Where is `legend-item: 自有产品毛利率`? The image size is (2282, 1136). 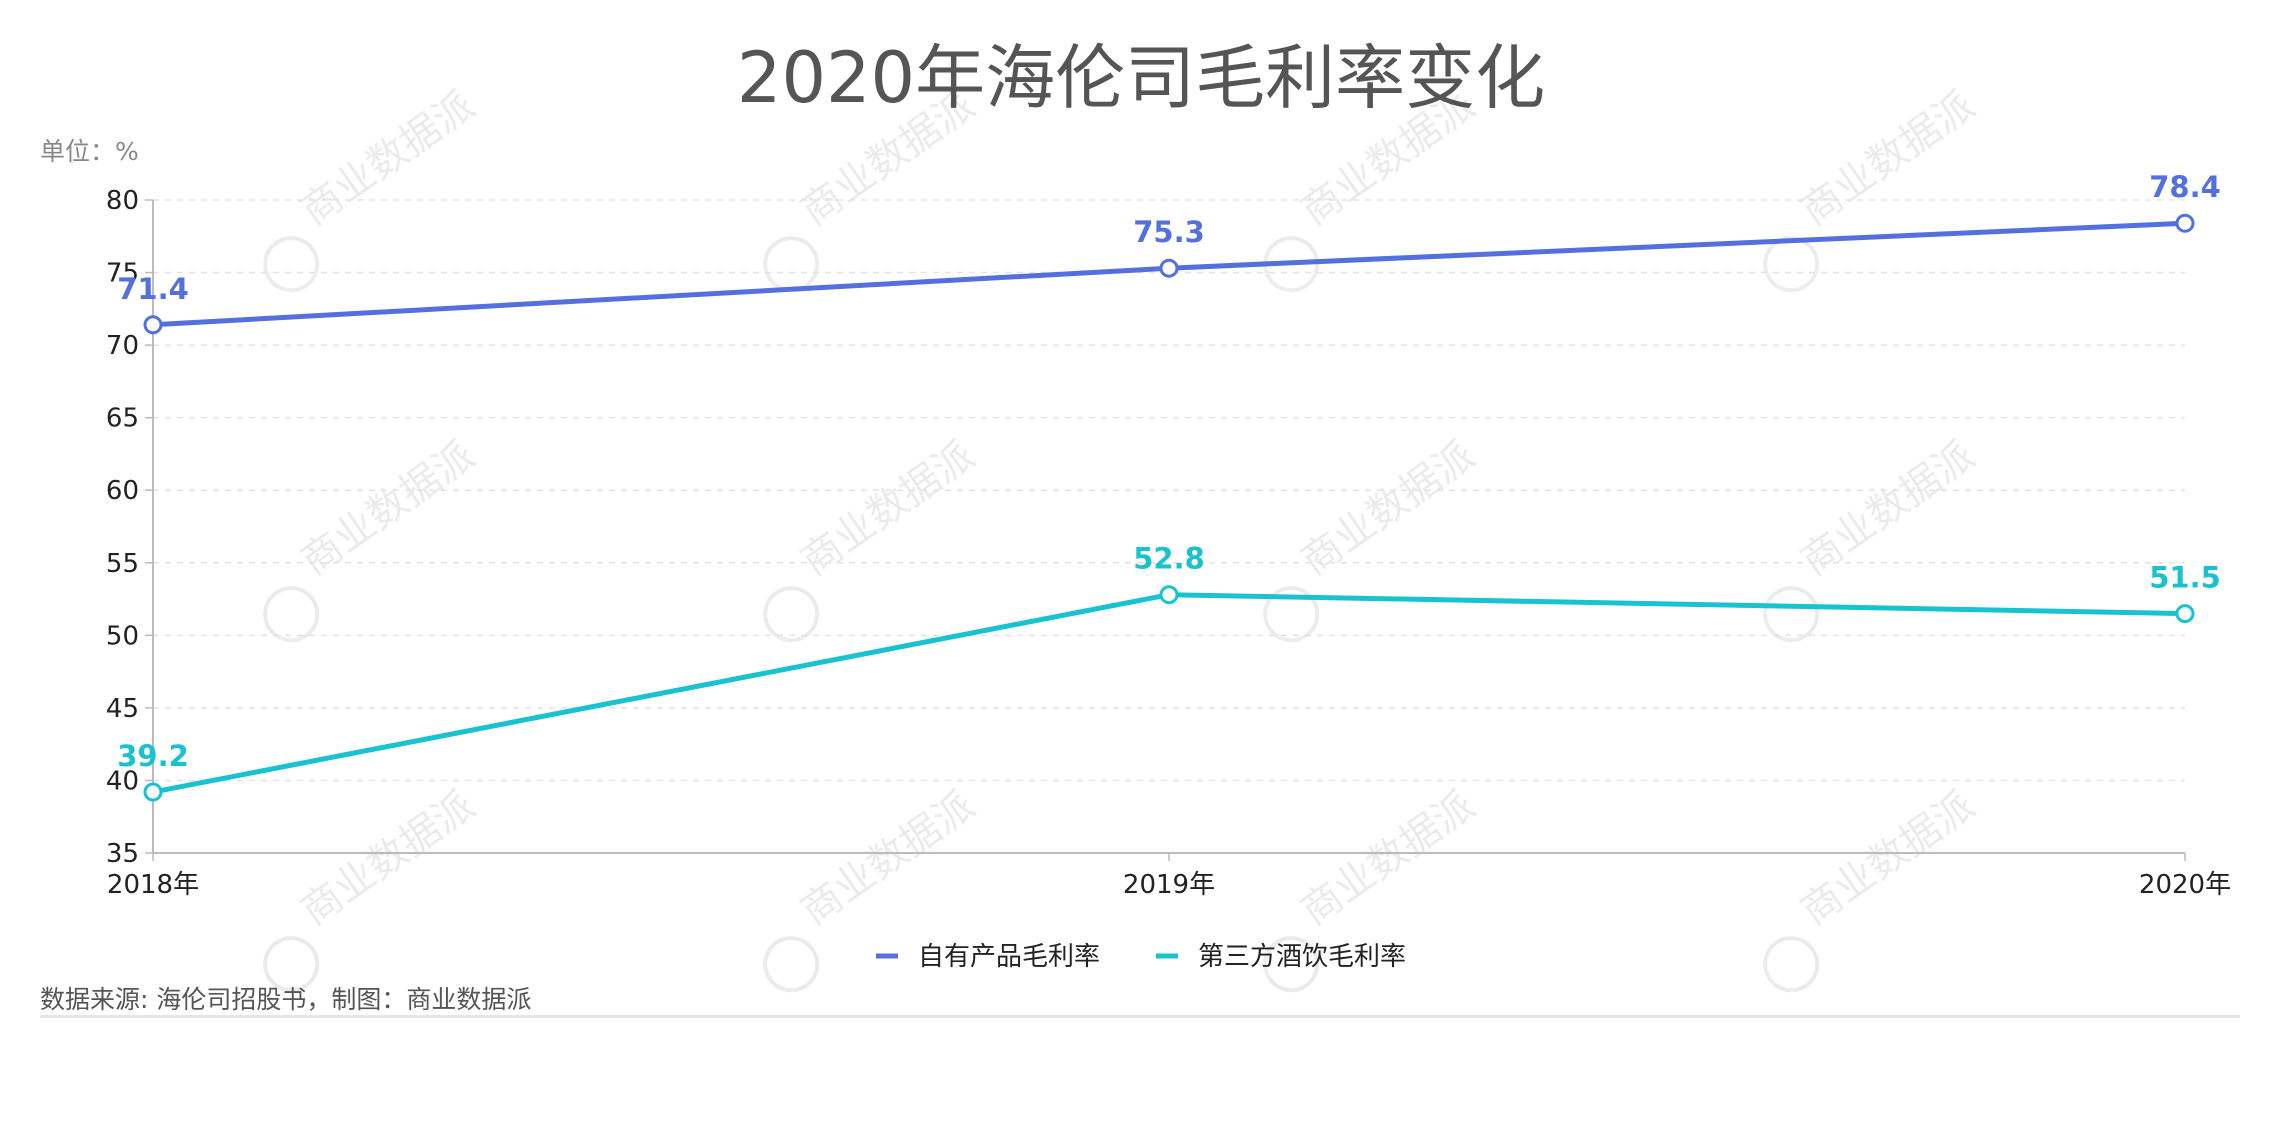
legend-item: 自有产品毛利率 is located at coordinates (988, 957).